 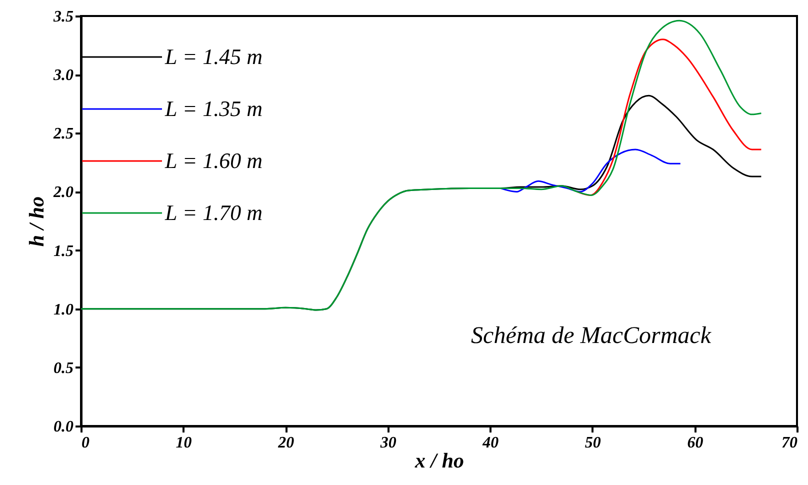 What do you see at coordinates (790, 443) in the screenshot?
I see `x-tick-label: 70` at bounding box center [790, 443].